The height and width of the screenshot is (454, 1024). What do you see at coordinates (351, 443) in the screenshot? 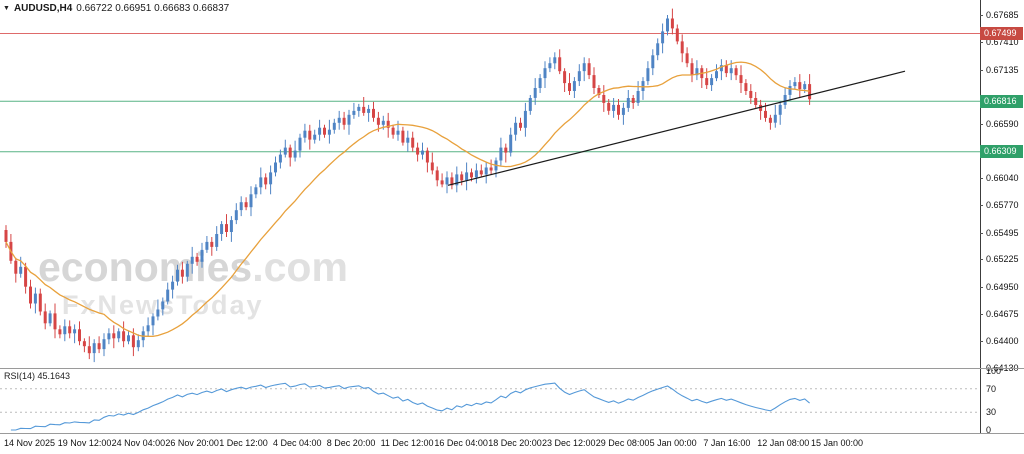
I see `time-axis-label: 8 Dec 20:00` at bounding box center [351, 443].